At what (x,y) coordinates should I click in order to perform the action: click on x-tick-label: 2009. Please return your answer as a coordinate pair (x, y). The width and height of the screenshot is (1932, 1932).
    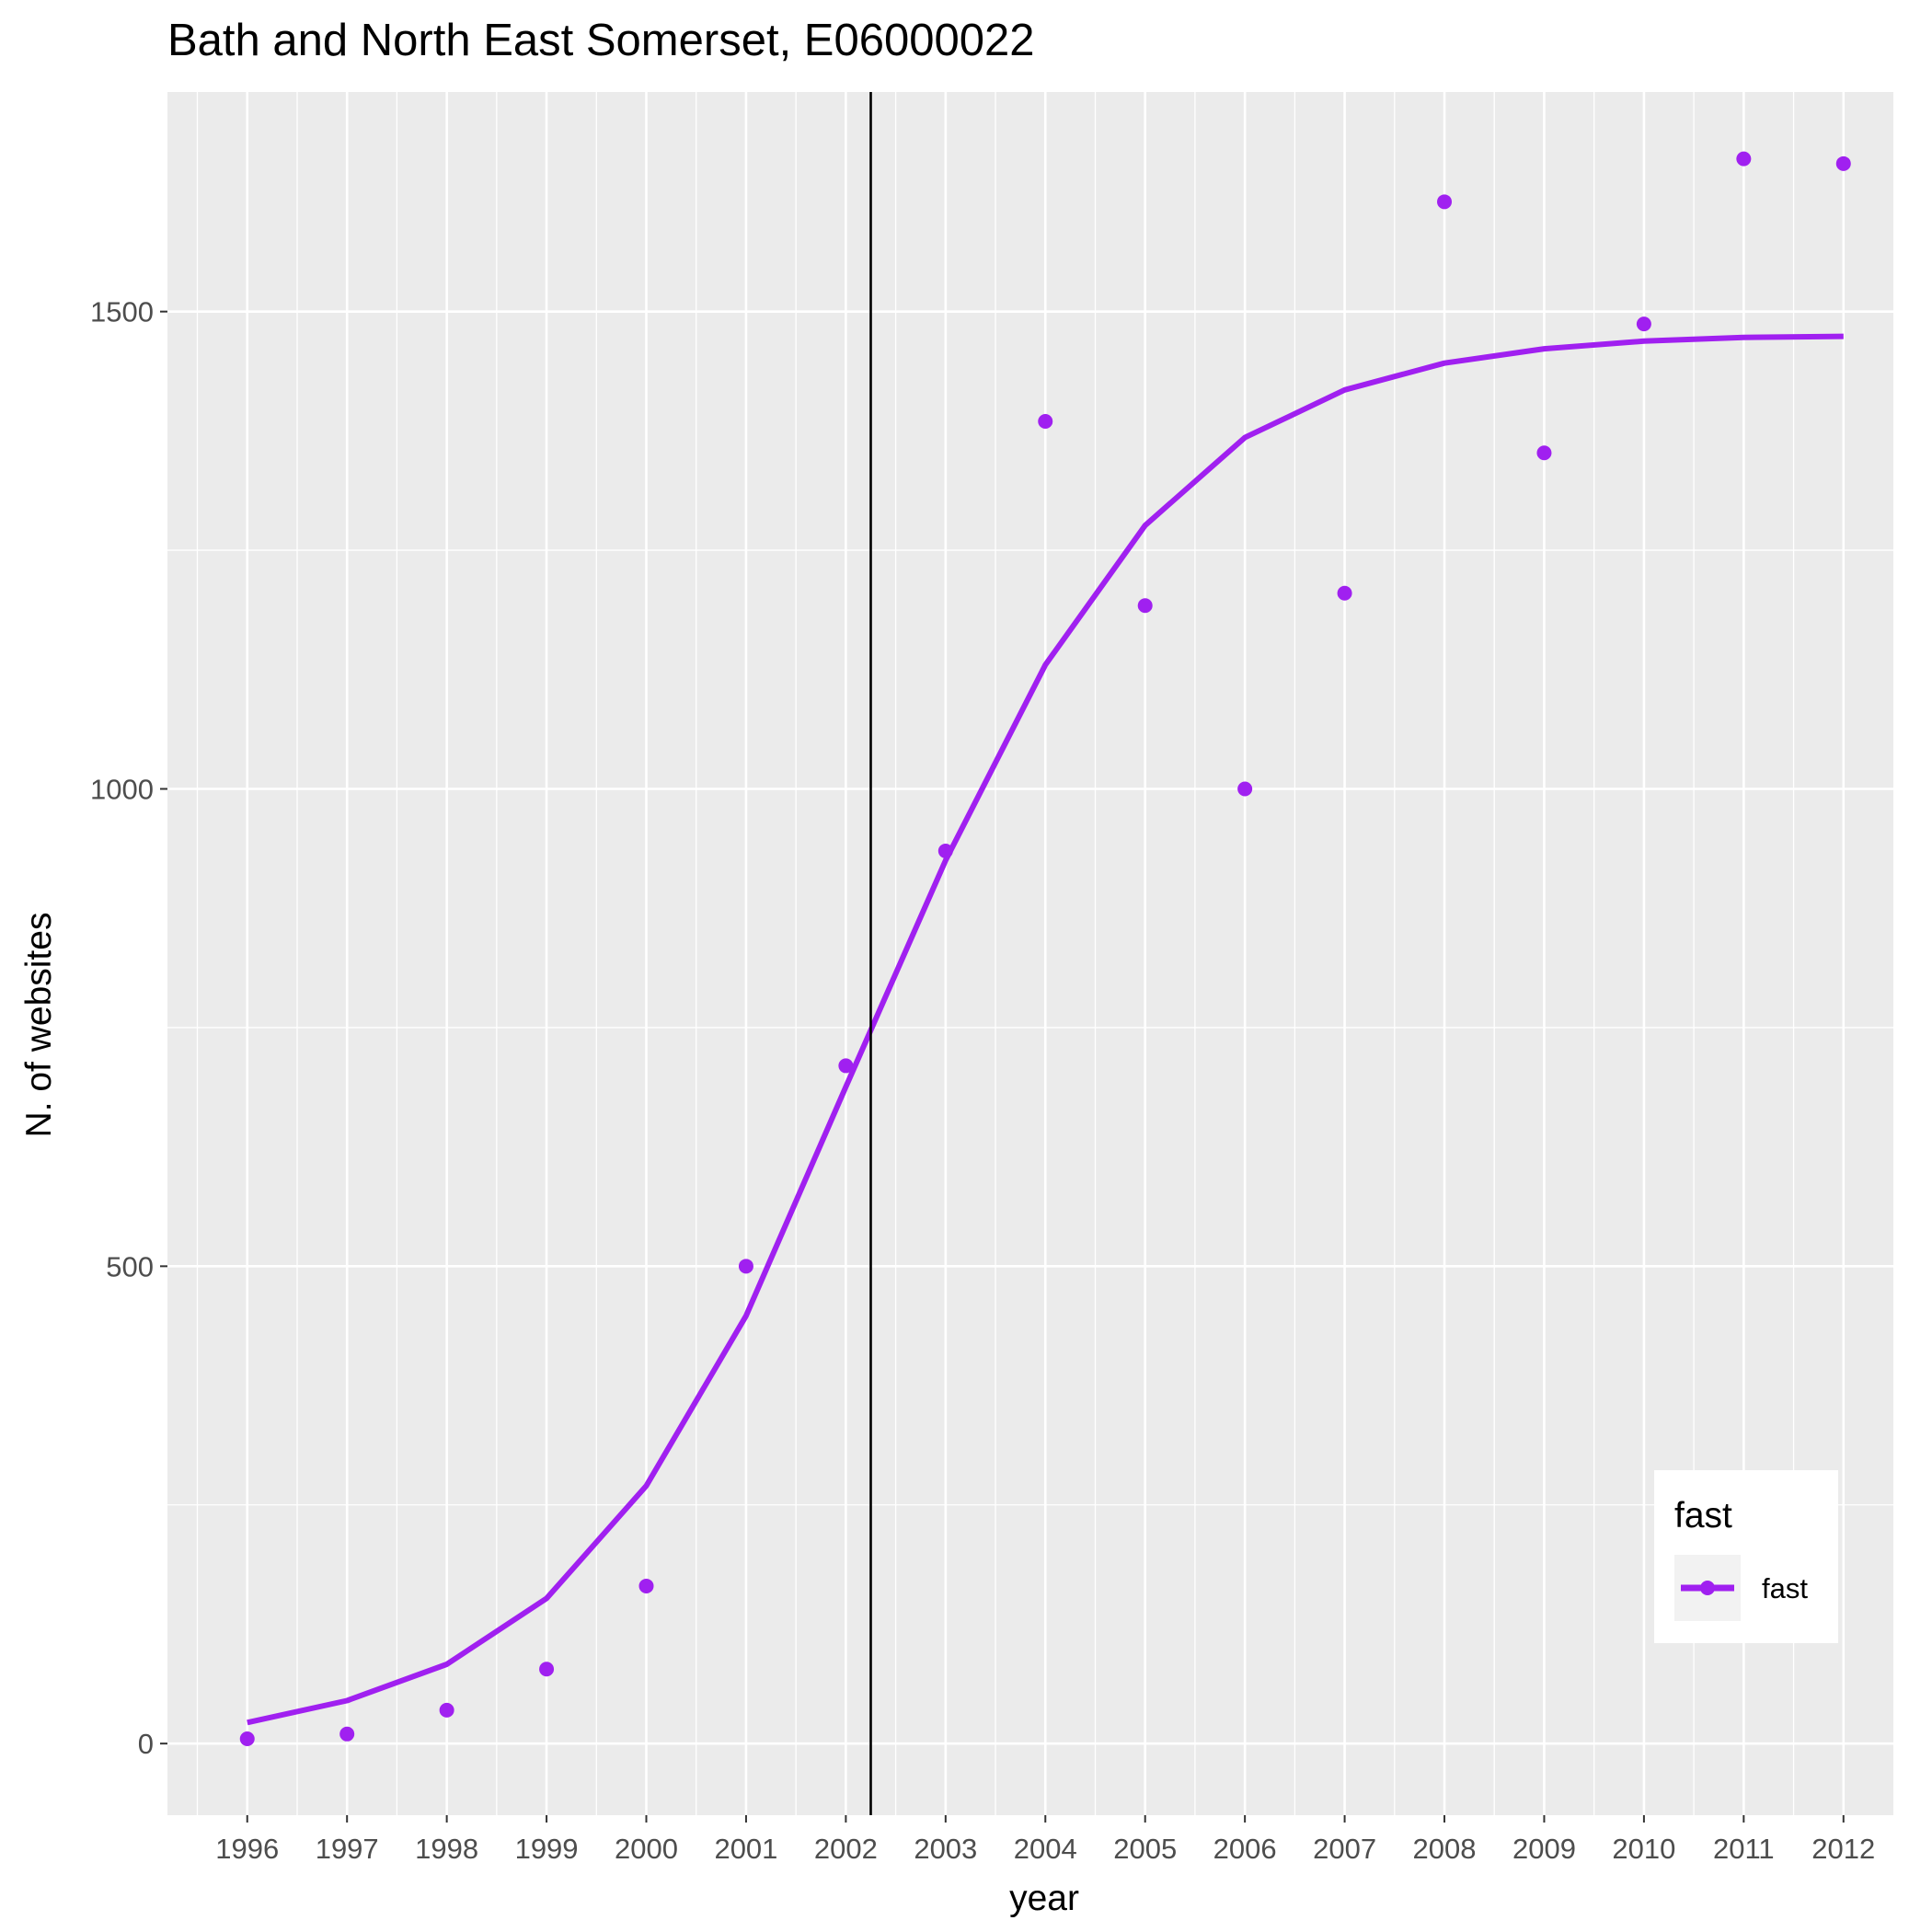
    Looking at the image, I should click on (1544, 1849).